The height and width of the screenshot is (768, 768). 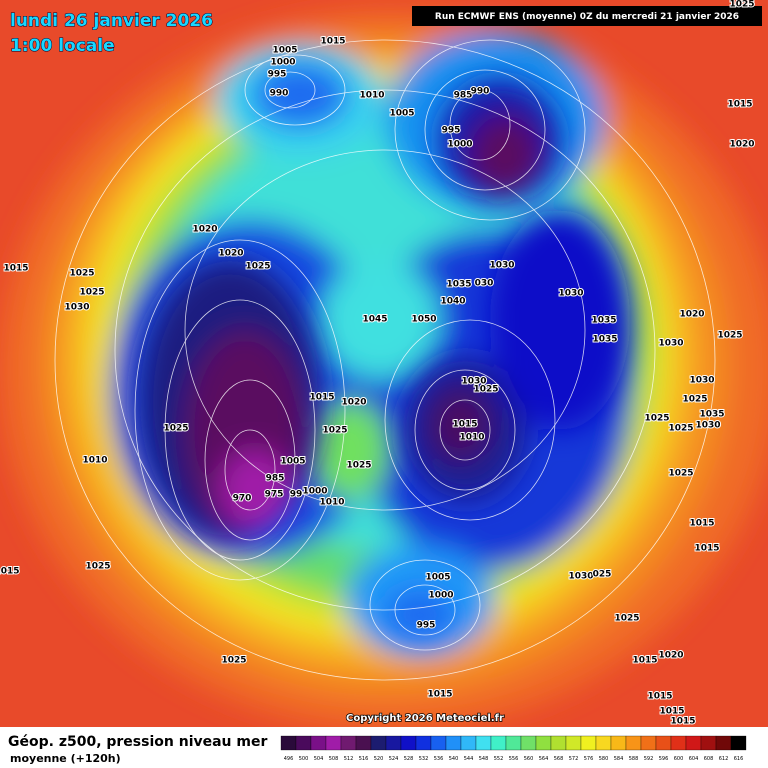 I want to click on legend-label: 572, so click(x=574, y=759).